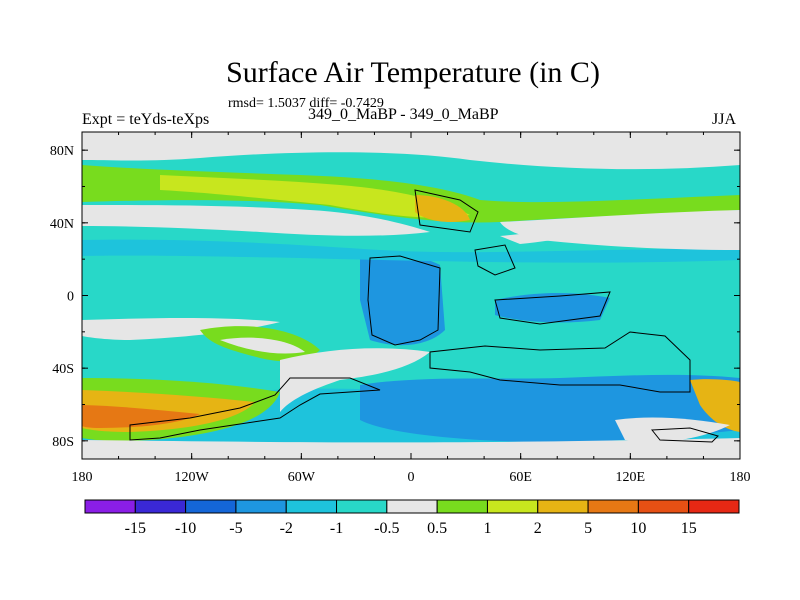 This screenshot has height=600, width=800. I want to click on y-tick-label: 40S, so click(63, 369).